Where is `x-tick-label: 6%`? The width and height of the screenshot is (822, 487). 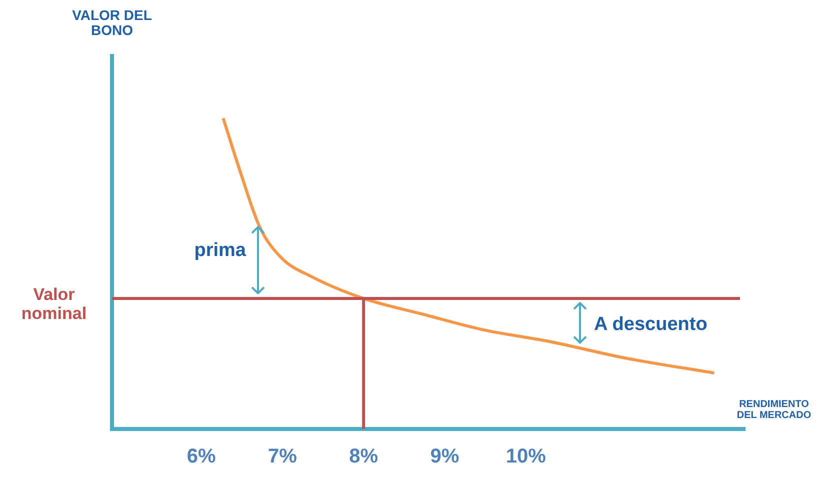 x-tick-label: 6% is located at coordinates (201, 457).